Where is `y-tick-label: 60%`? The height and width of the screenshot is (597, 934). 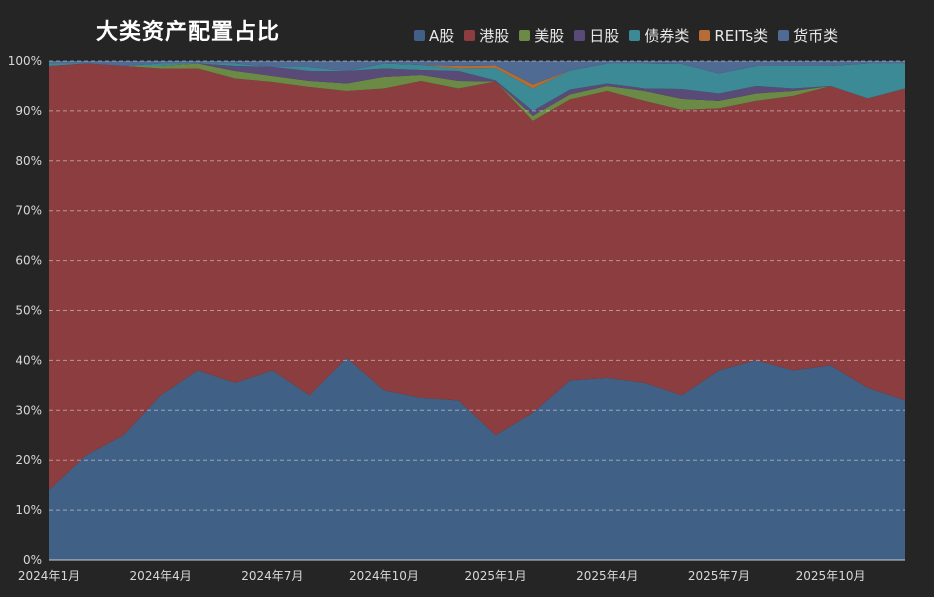
y-tick-label: 60% is located at coordinates (28, 261).